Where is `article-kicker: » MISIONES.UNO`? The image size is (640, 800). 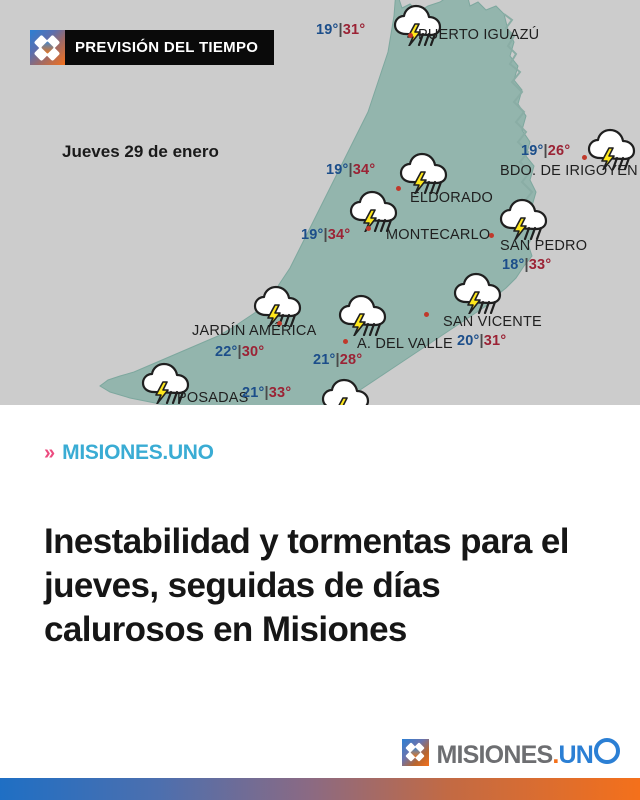
article-kicker: » MISIONES.UNO is located at coordinates (129, 453).